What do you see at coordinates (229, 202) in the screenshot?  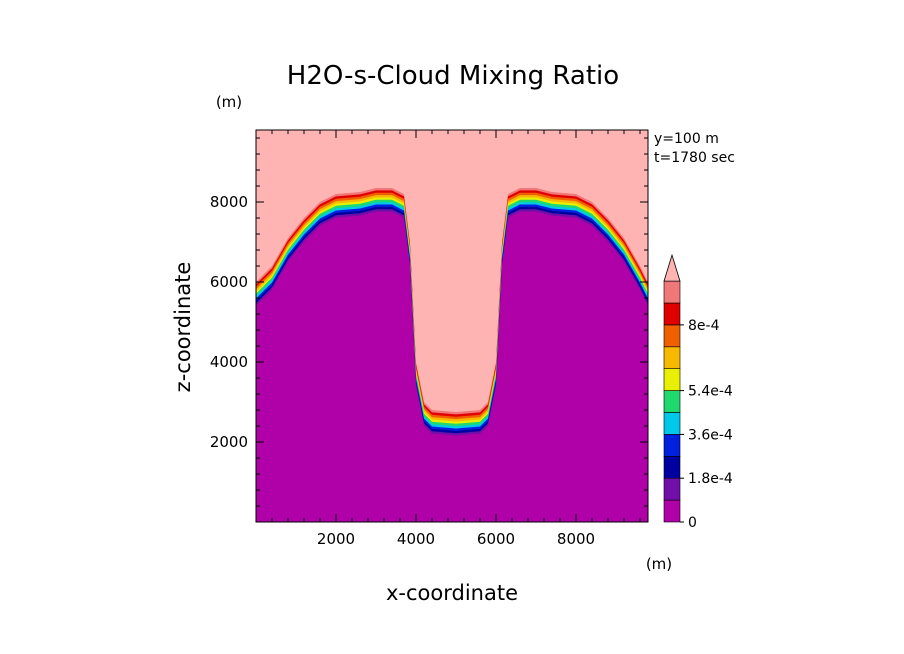 I see `y-tick-label: 8000` at bounding box center [229, 202].